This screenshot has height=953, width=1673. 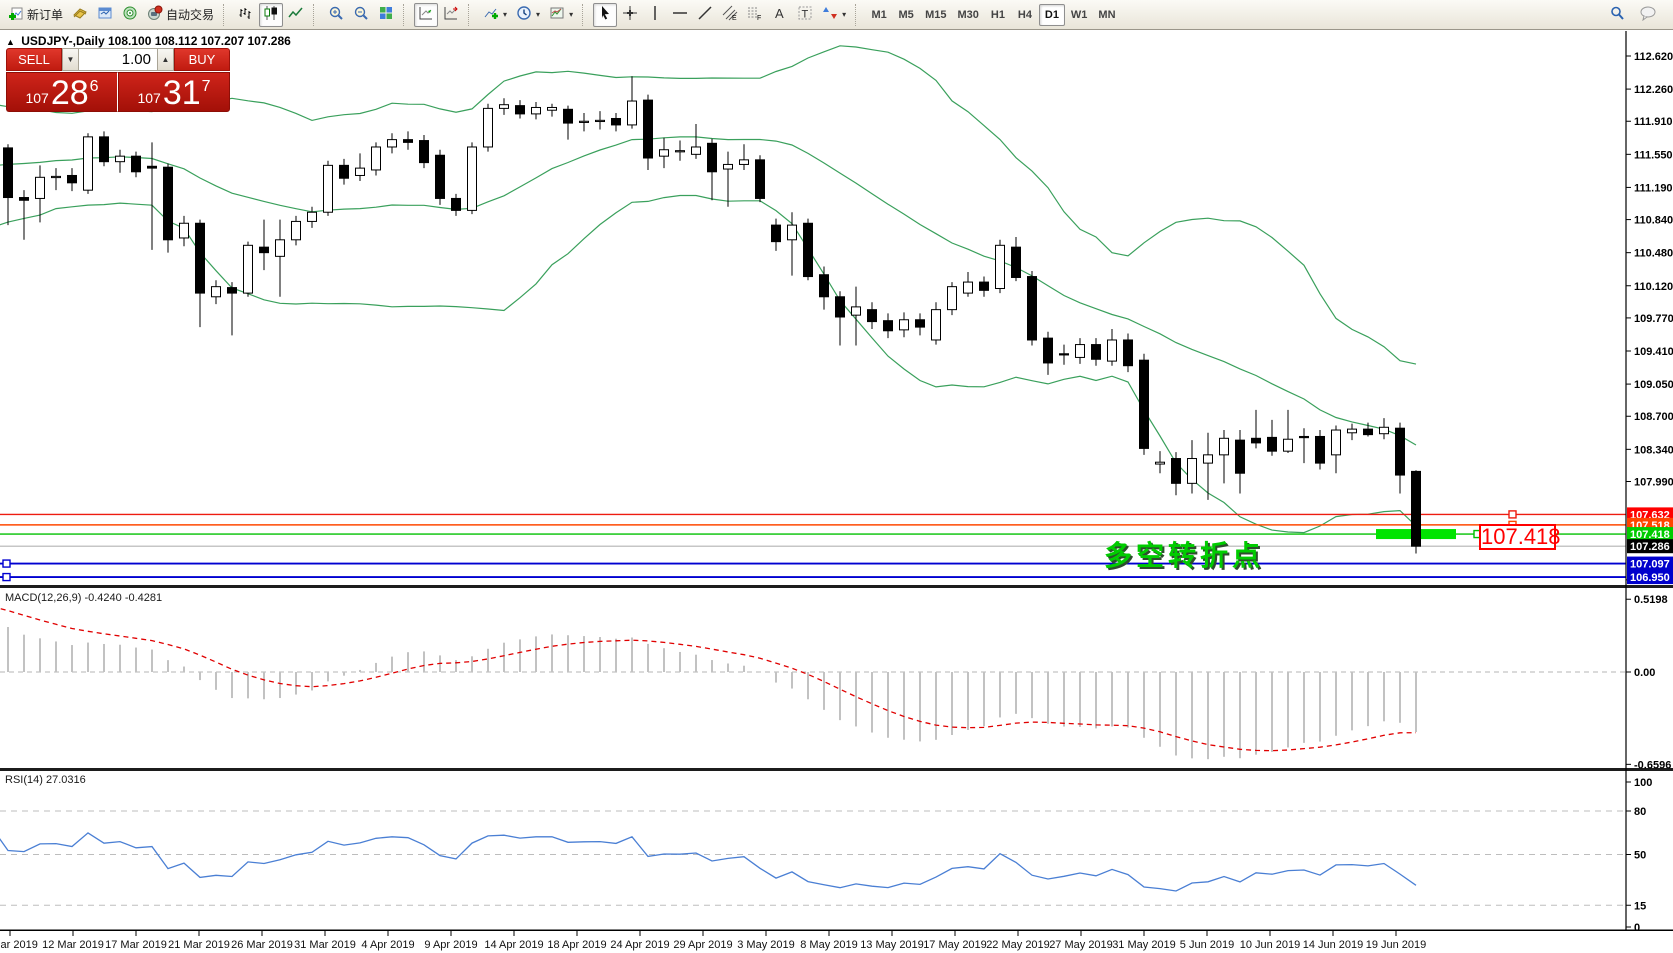 I want to click on search-button, so click(x=1617, y=15).